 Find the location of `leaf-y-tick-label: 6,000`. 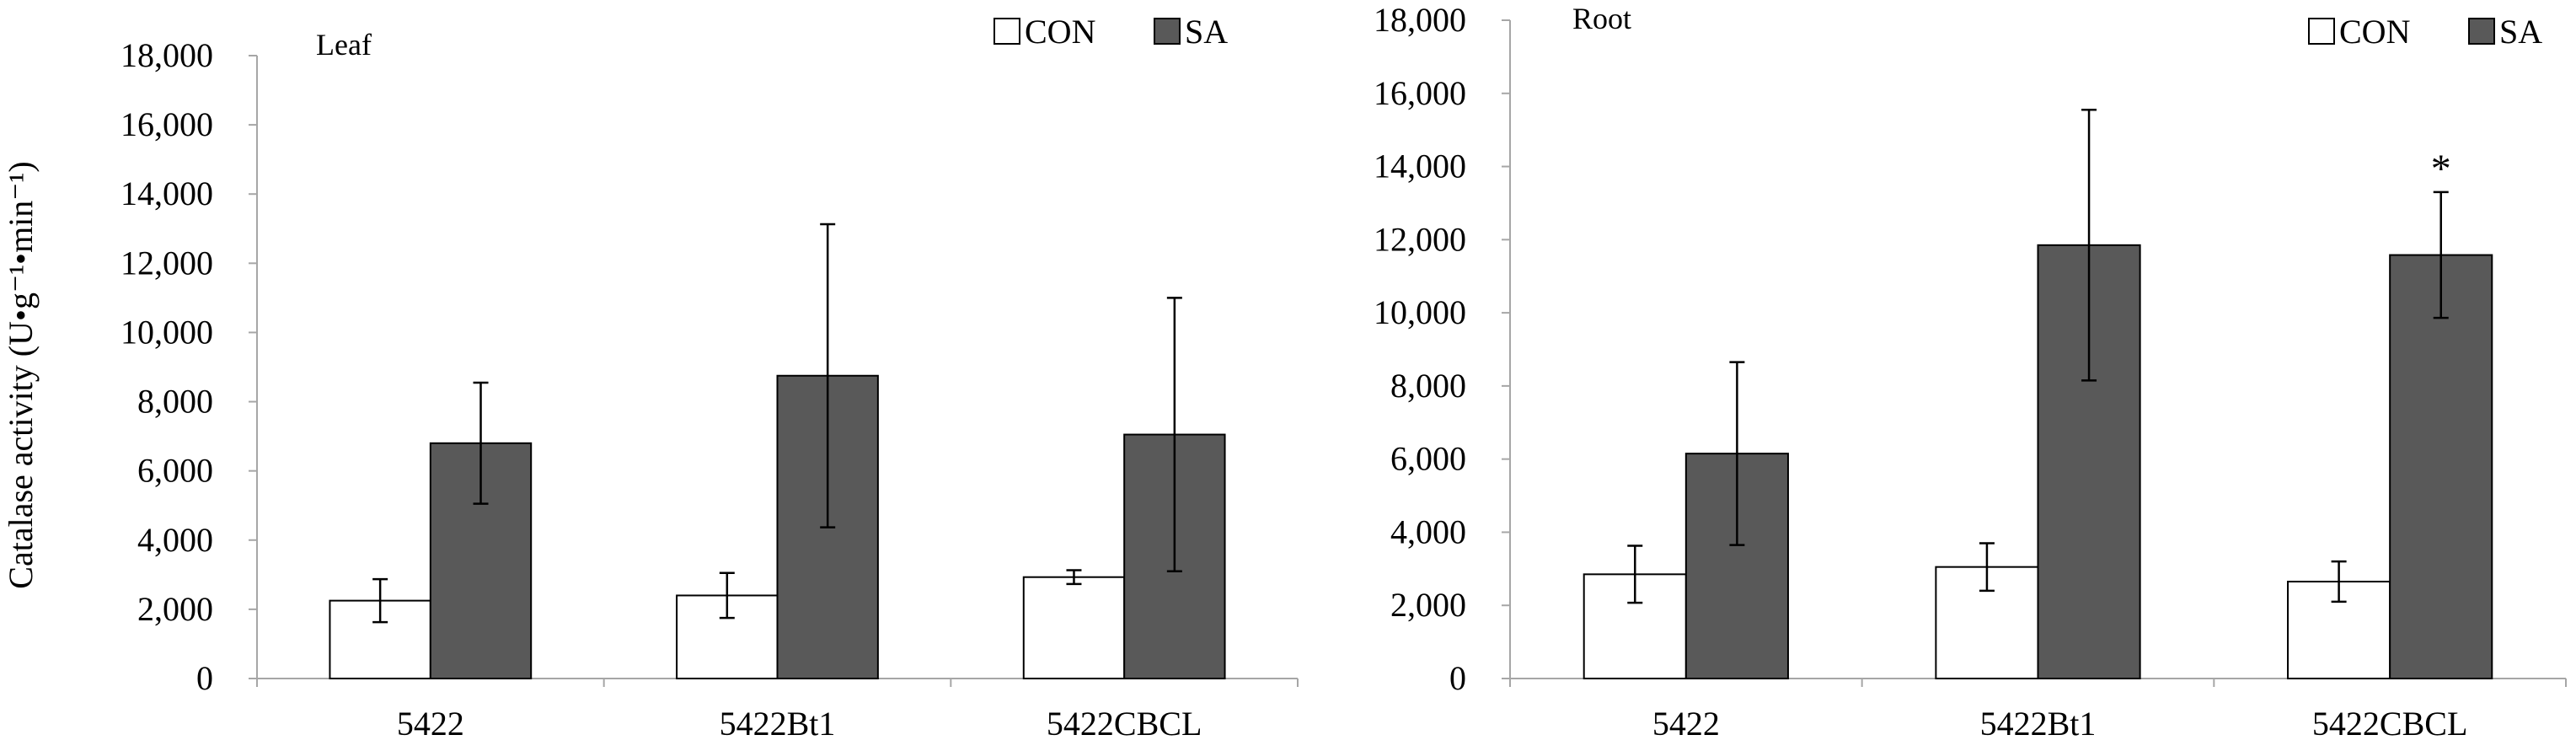

leaf-y-tick-label: 6,000 is located at coordinates (175, 471).